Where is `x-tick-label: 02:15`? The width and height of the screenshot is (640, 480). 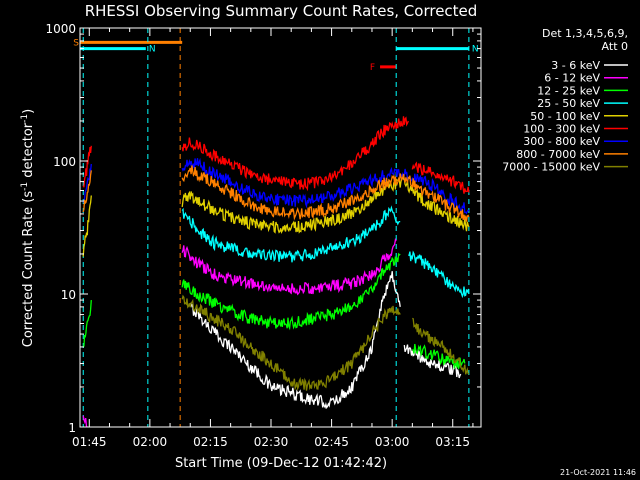
x-tick-label: 02:15 is located at coordinates (210, 442).